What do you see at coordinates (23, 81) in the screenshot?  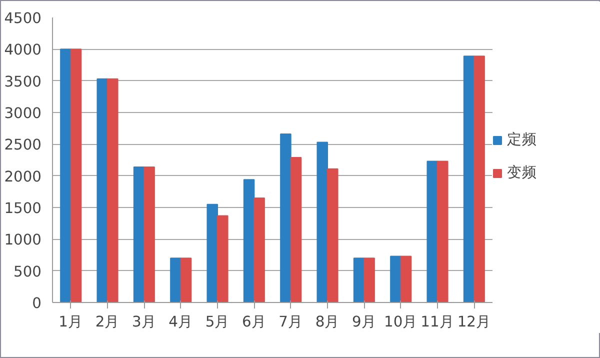 I see `y-tick-label: 3500` at bounding box center [23, 81].